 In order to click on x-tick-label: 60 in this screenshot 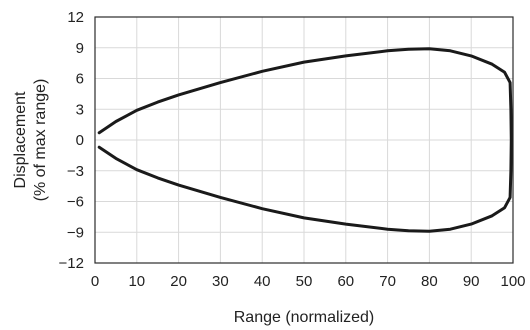, I will do `click(345, 281)`.